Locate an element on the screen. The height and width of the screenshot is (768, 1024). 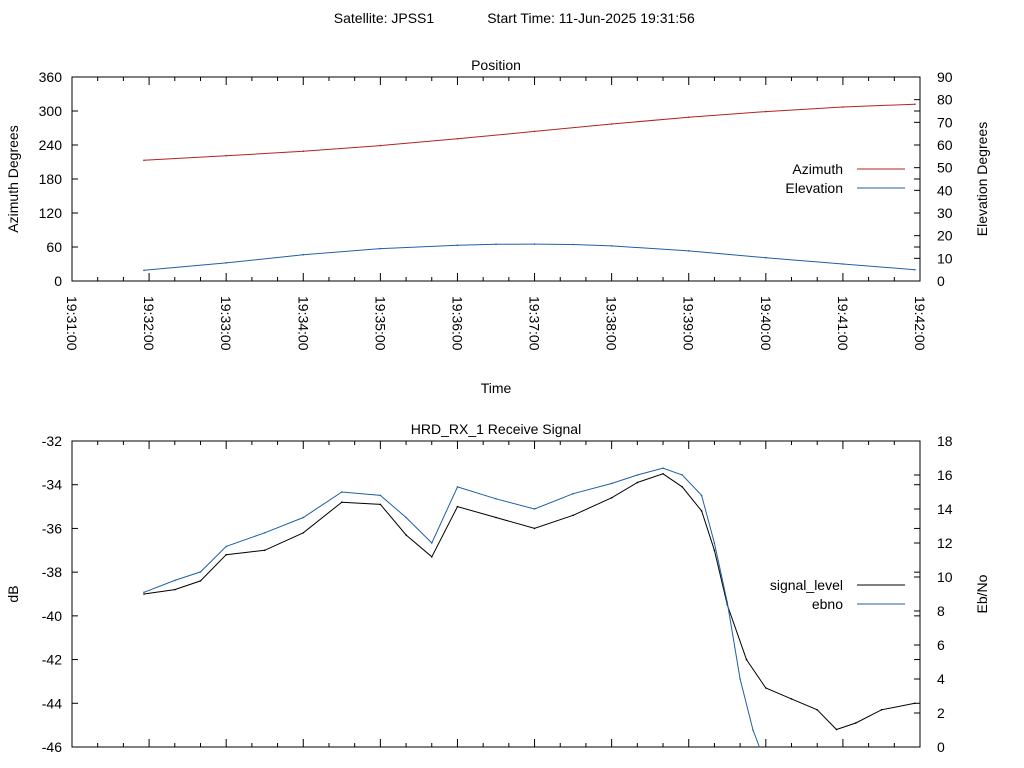
y2-tick-label: 80 is located at coordinates (945, 100).